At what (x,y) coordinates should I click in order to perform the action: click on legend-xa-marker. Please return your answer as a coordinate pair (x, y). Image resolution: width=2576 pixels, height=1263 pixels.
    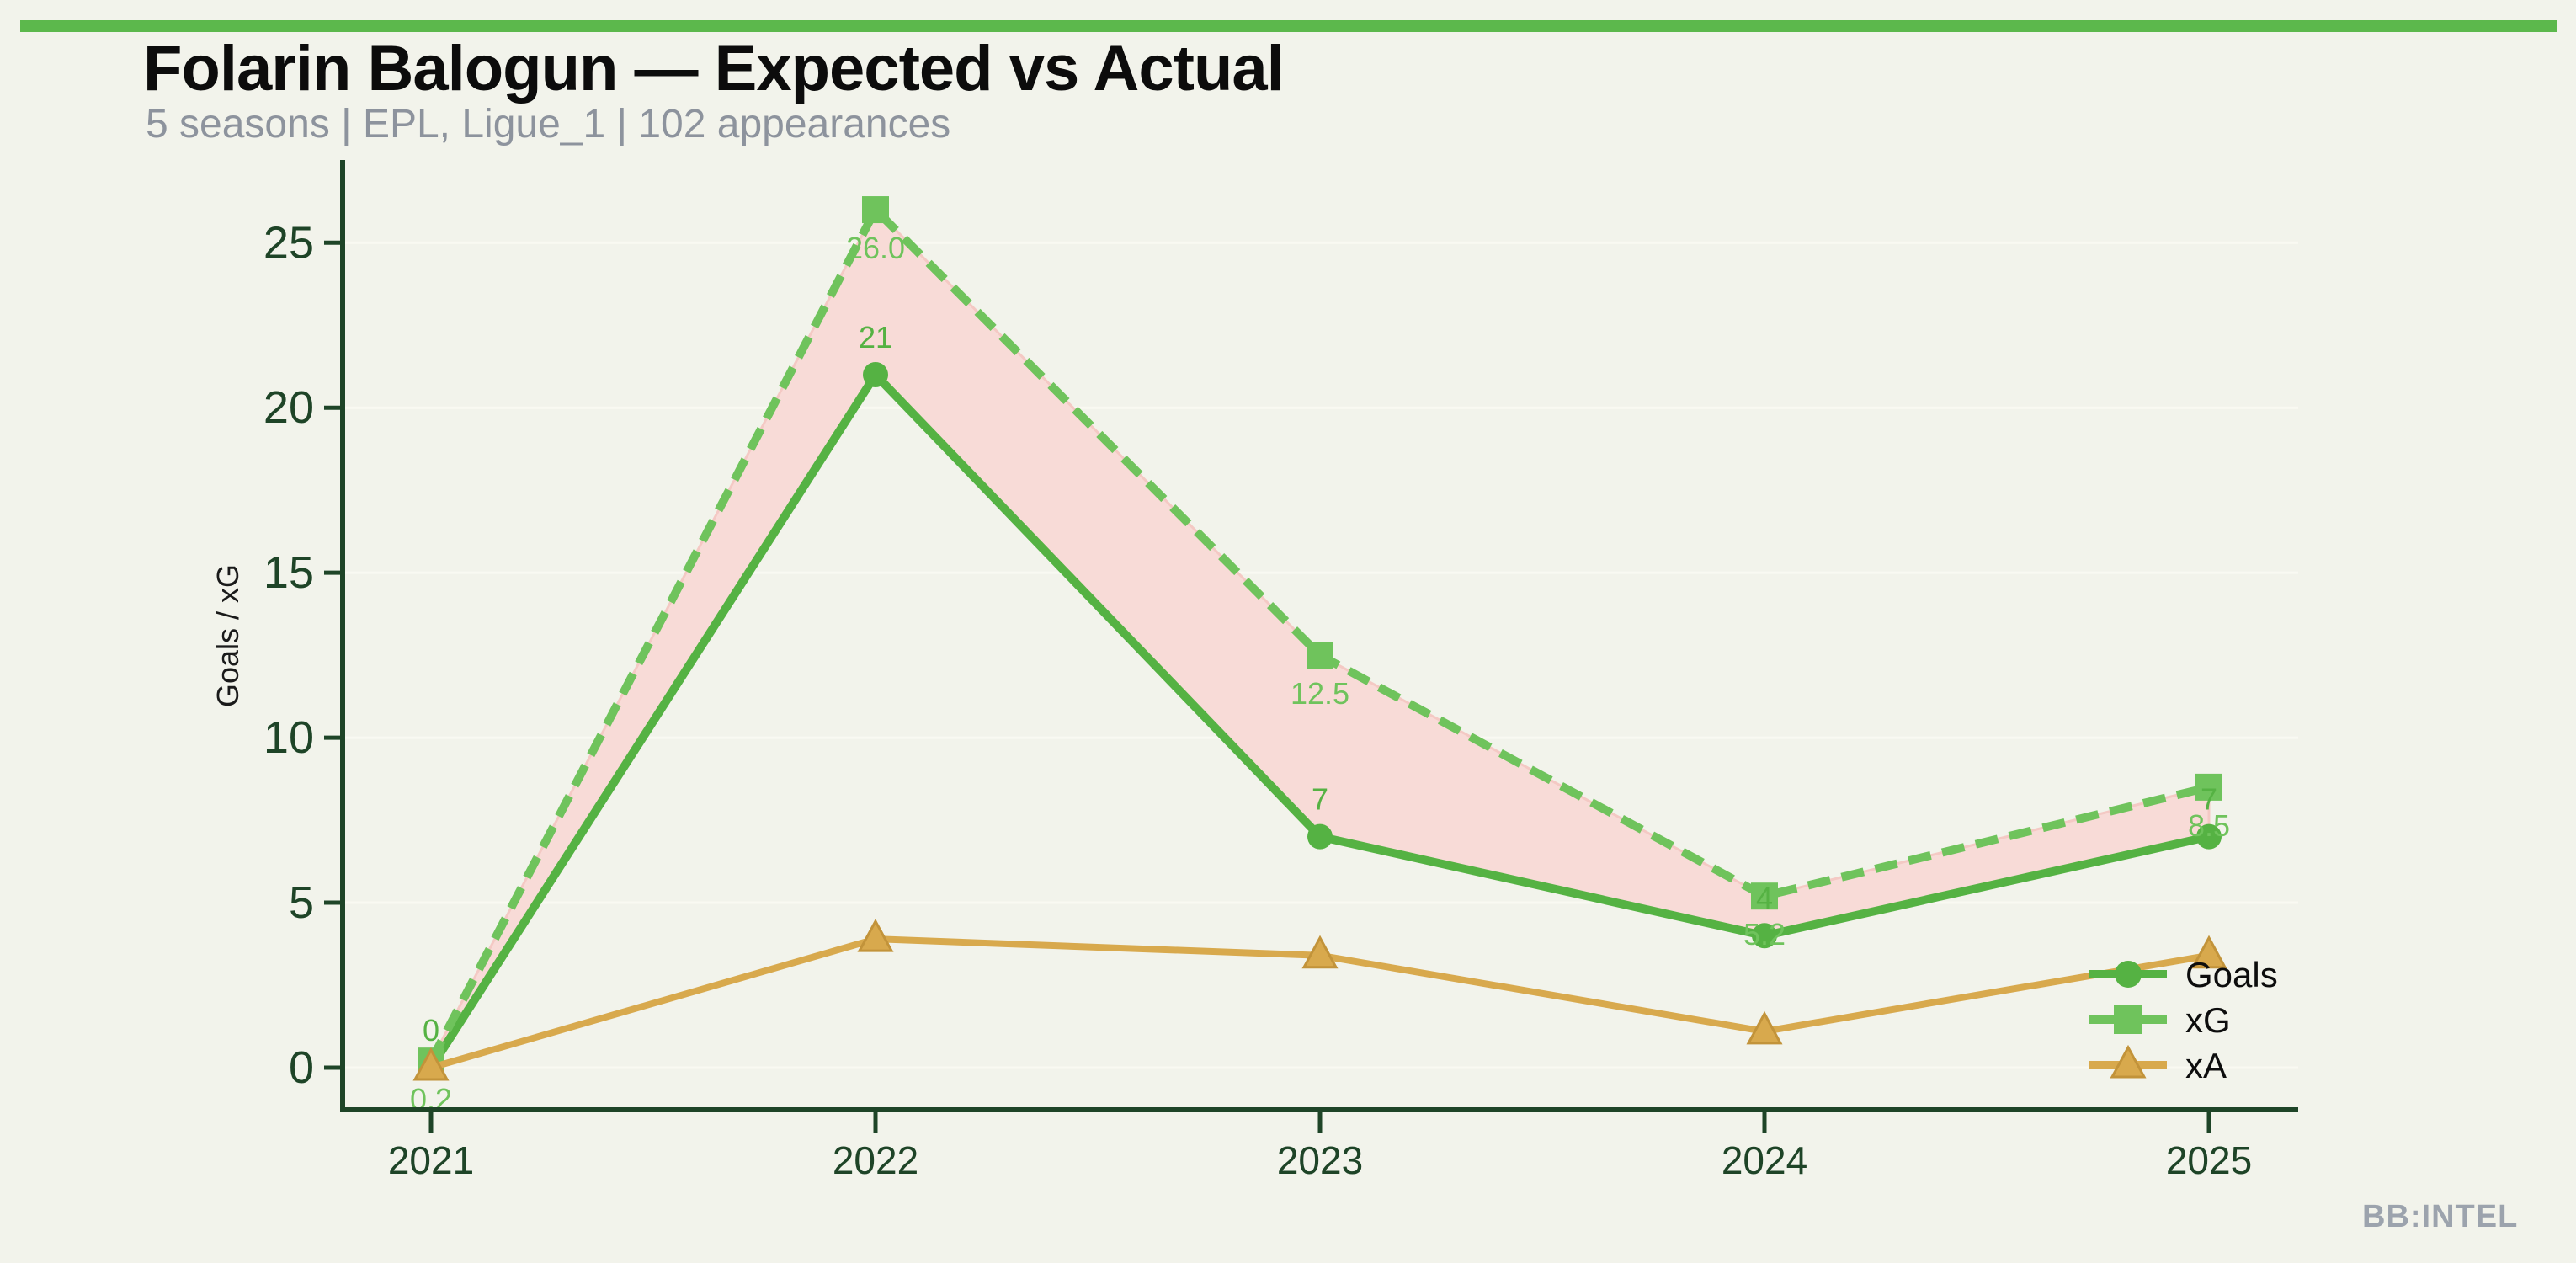
    Looking at the image, I should click on (2128, 1061).